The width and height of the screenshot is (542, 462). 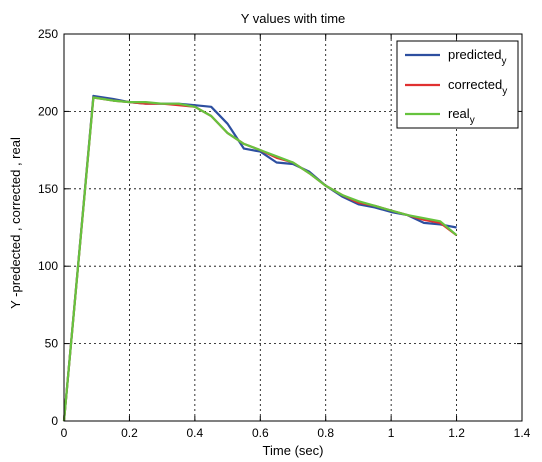 What do you see at coordinates (293, 18) in the screenshot?
I see `chart-title: Y values with time` at bounding box center [293, 18].